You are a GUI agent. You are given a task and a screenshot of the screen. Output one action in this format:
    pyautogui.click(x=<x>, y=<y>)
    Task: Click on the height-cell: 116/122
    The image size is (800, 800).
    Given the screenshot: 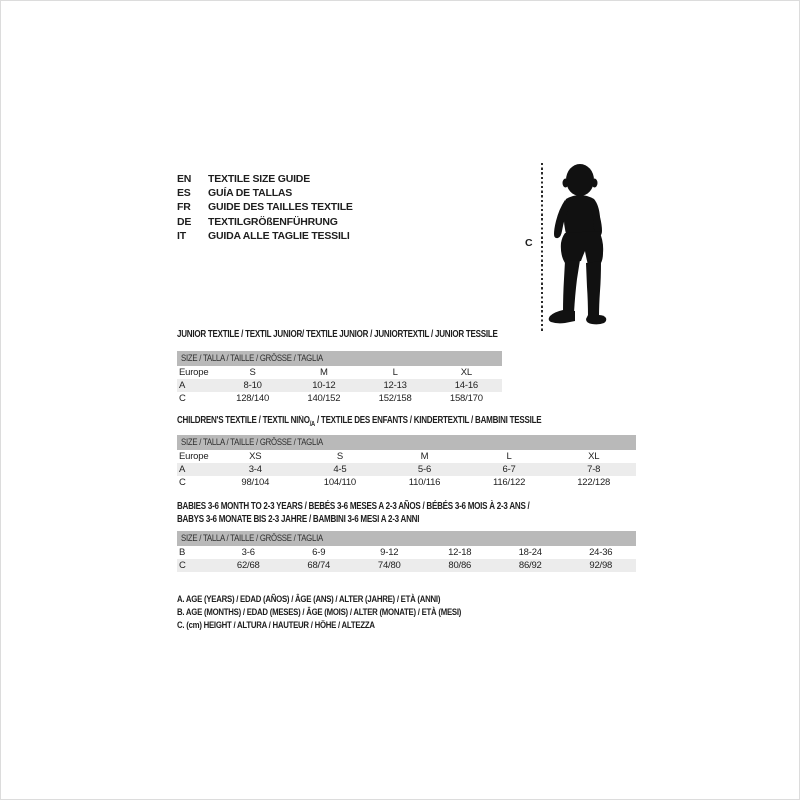 What is the action you would take?
    pyautogui.click(x=509, y=482)
    